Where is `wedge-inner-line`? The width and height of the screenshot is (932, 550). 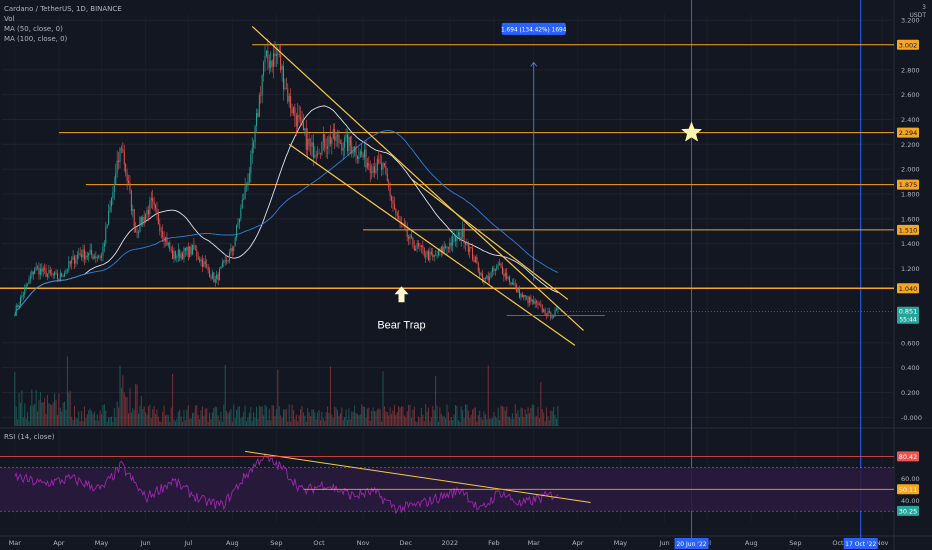 wedge-inner-line is located at coordinates (490, 239).